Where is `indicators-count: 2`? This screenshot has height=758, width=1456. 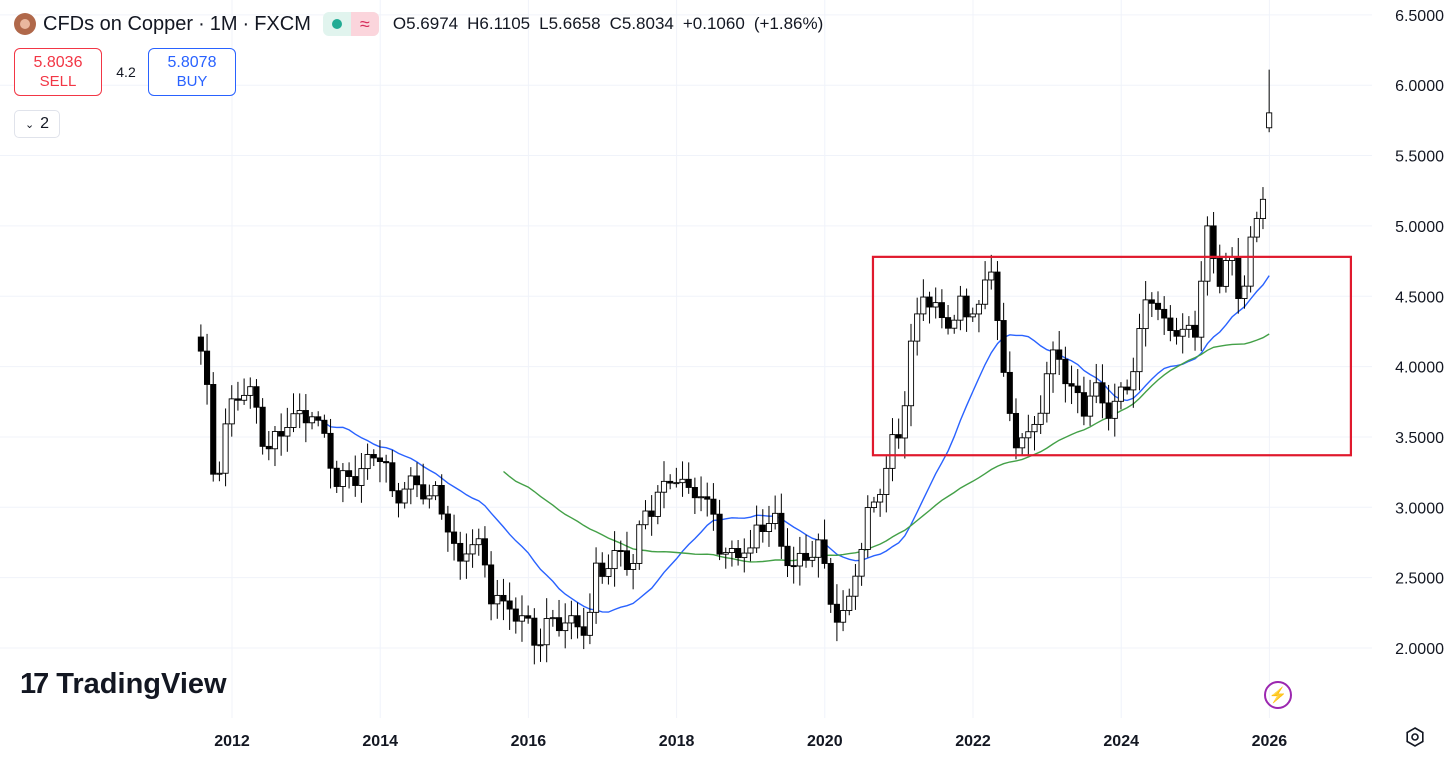 indicators-count: 2 is located at coordinates (45, 123).